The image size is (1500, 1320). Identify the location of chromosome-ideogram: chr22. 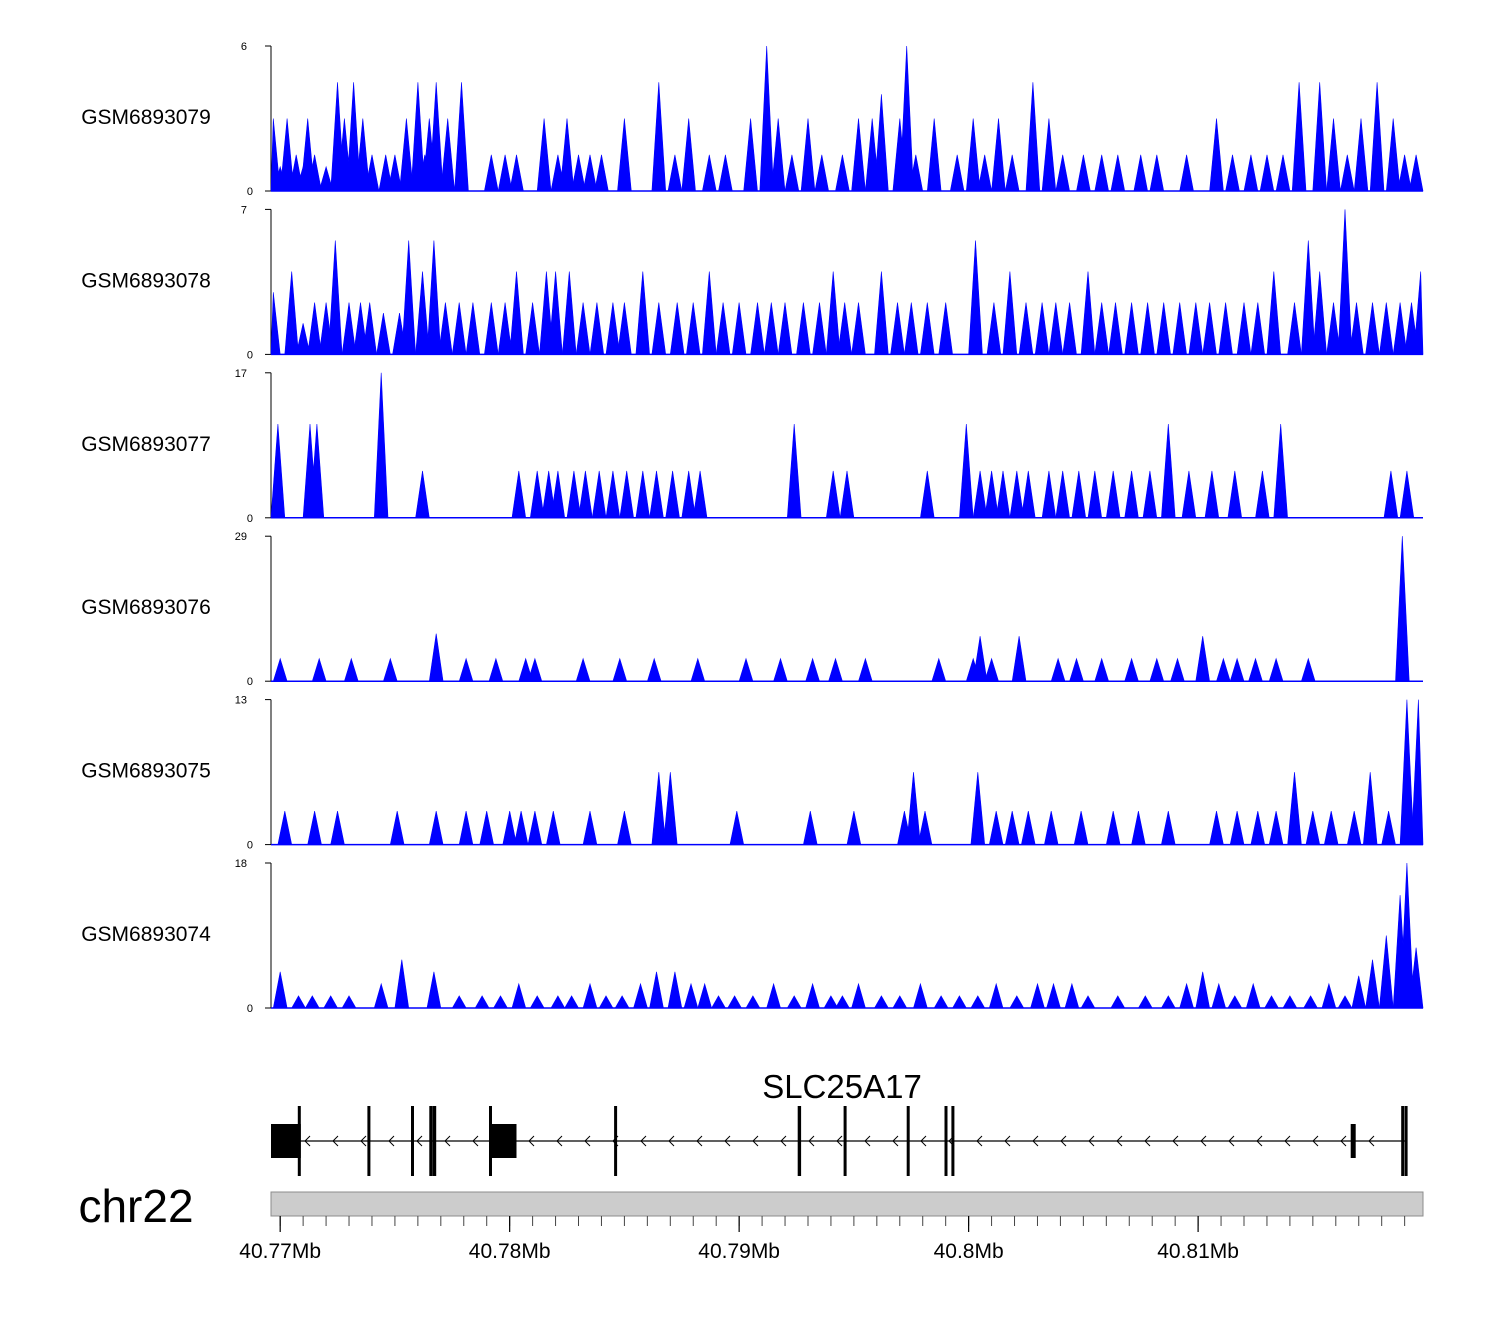
(751, 1206).